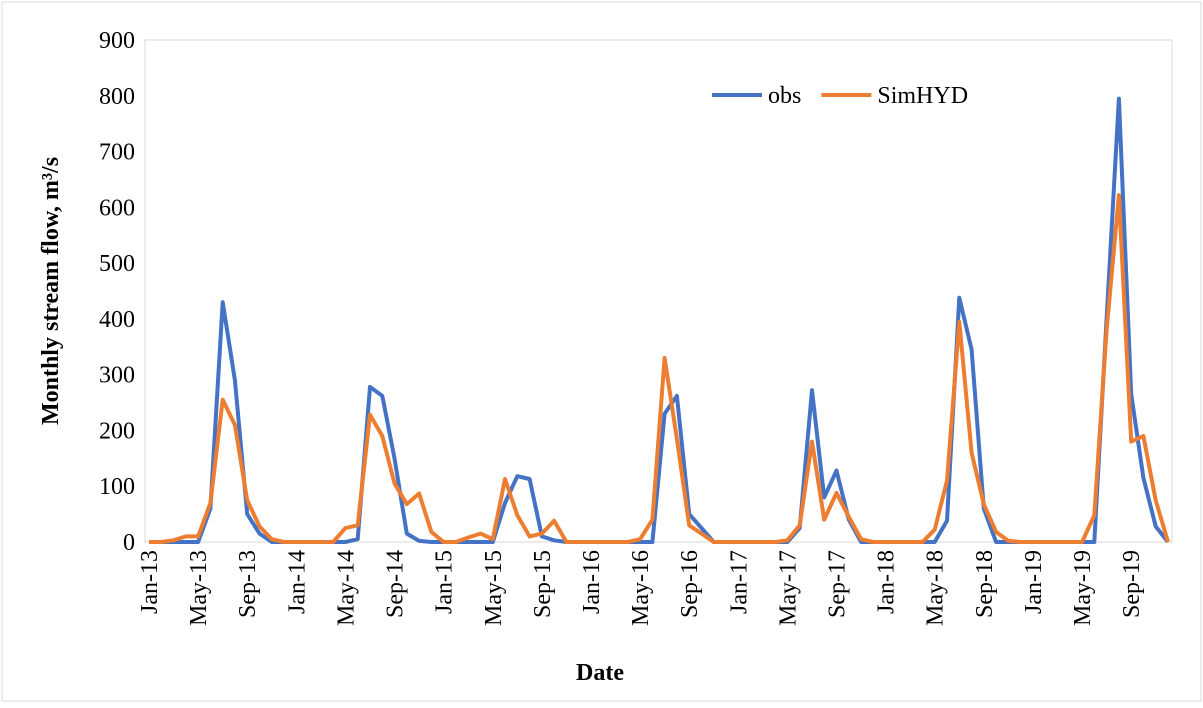  What do you see at coordinates (396, 584) in the screenshot?
I see `x-tick-label: Sep-14` at bounding box center [396, 584].